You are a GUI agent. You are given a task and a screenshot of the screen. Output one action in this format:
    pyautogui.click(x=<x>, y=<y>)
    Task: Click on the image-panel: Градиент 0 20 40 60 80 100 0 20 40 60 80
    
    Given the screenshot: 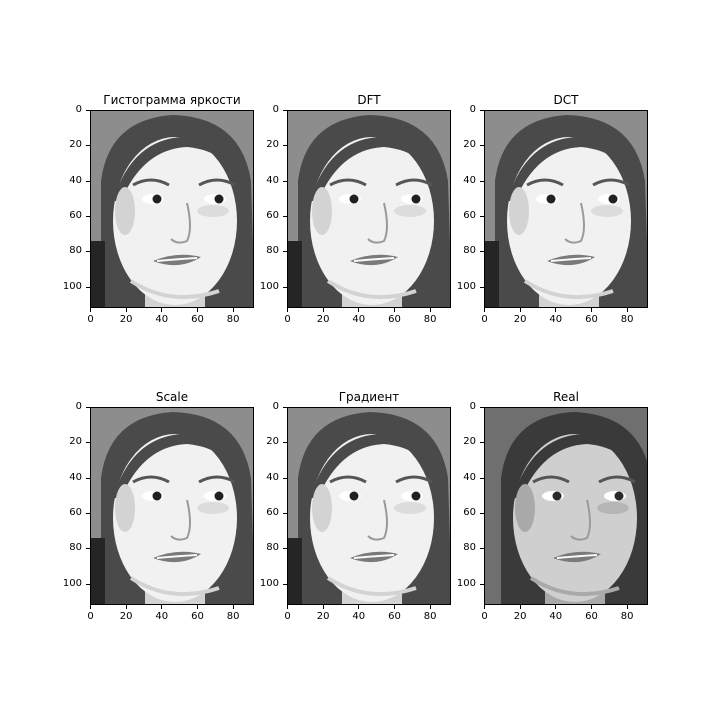 What is the action you would take?
    pyautogui.click(x=355, y=506)
    